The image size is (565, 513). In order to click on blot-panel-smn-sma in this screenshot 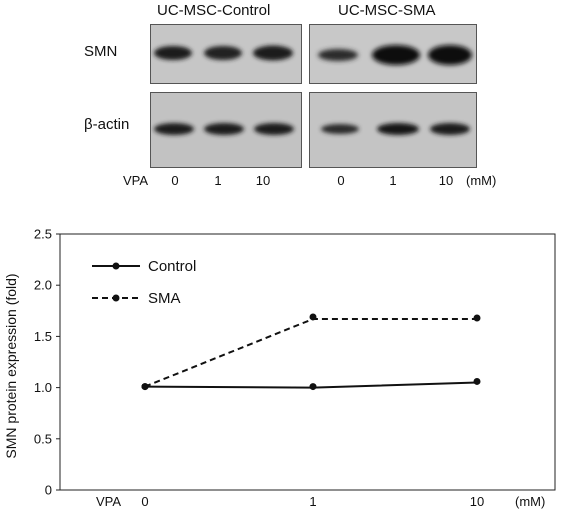, I will do `click(393, 54)`.